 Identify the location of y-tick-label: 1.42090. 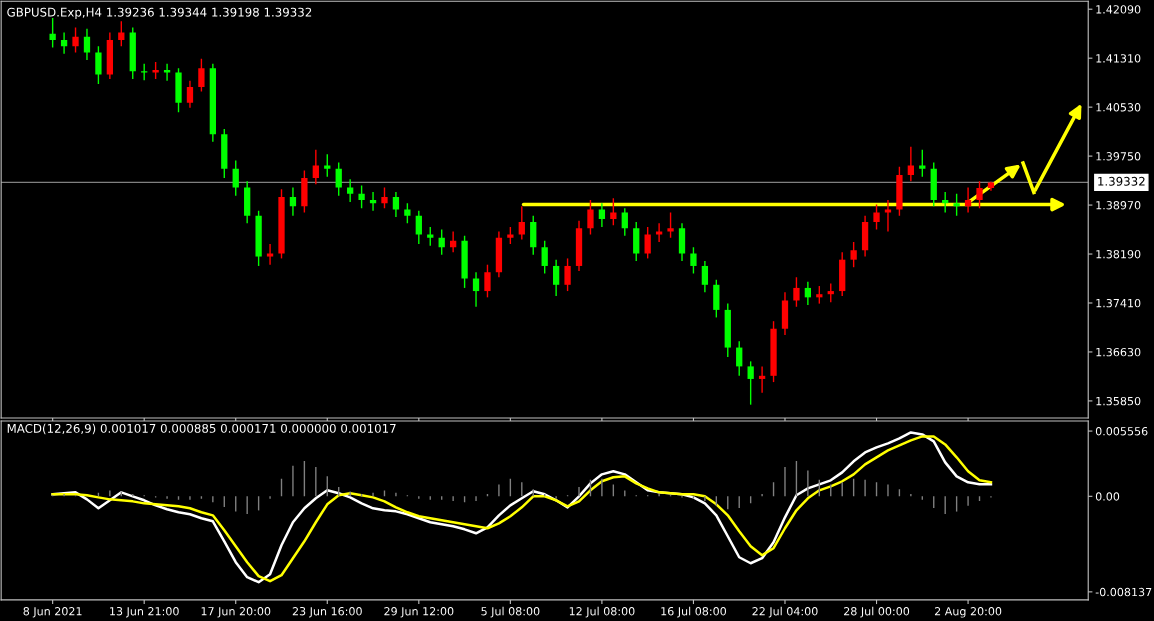
(1118, 9).